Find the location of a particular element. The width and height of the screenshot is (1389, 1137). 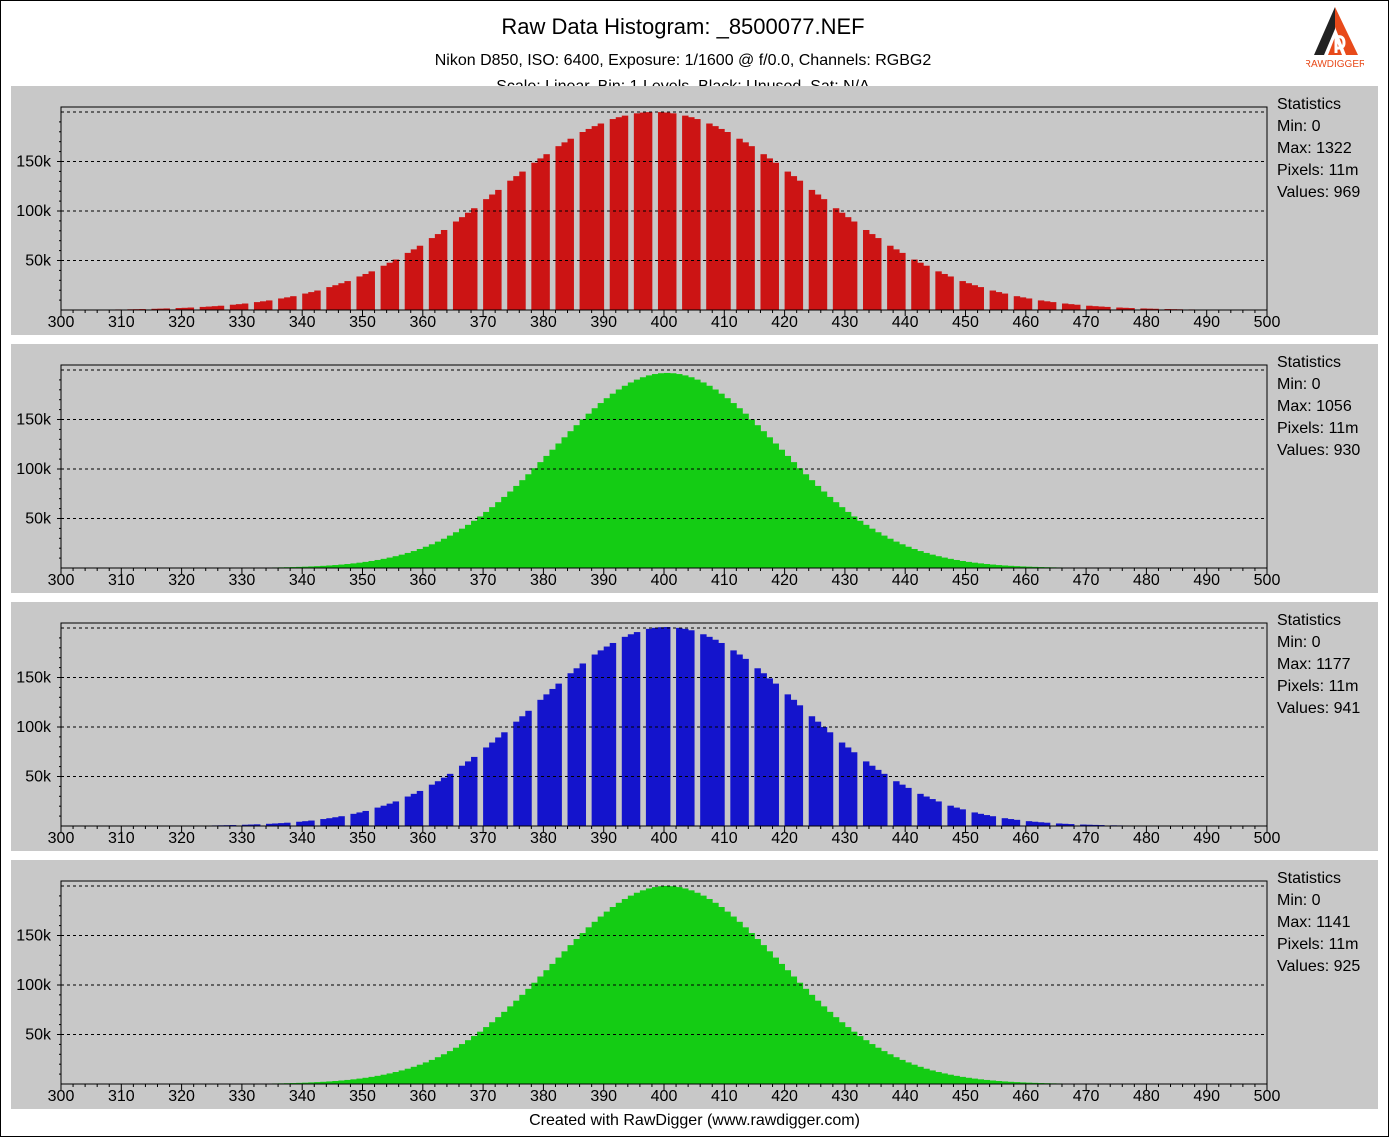

stats-values: Values: 969 is located at coordinates (1319, 192).